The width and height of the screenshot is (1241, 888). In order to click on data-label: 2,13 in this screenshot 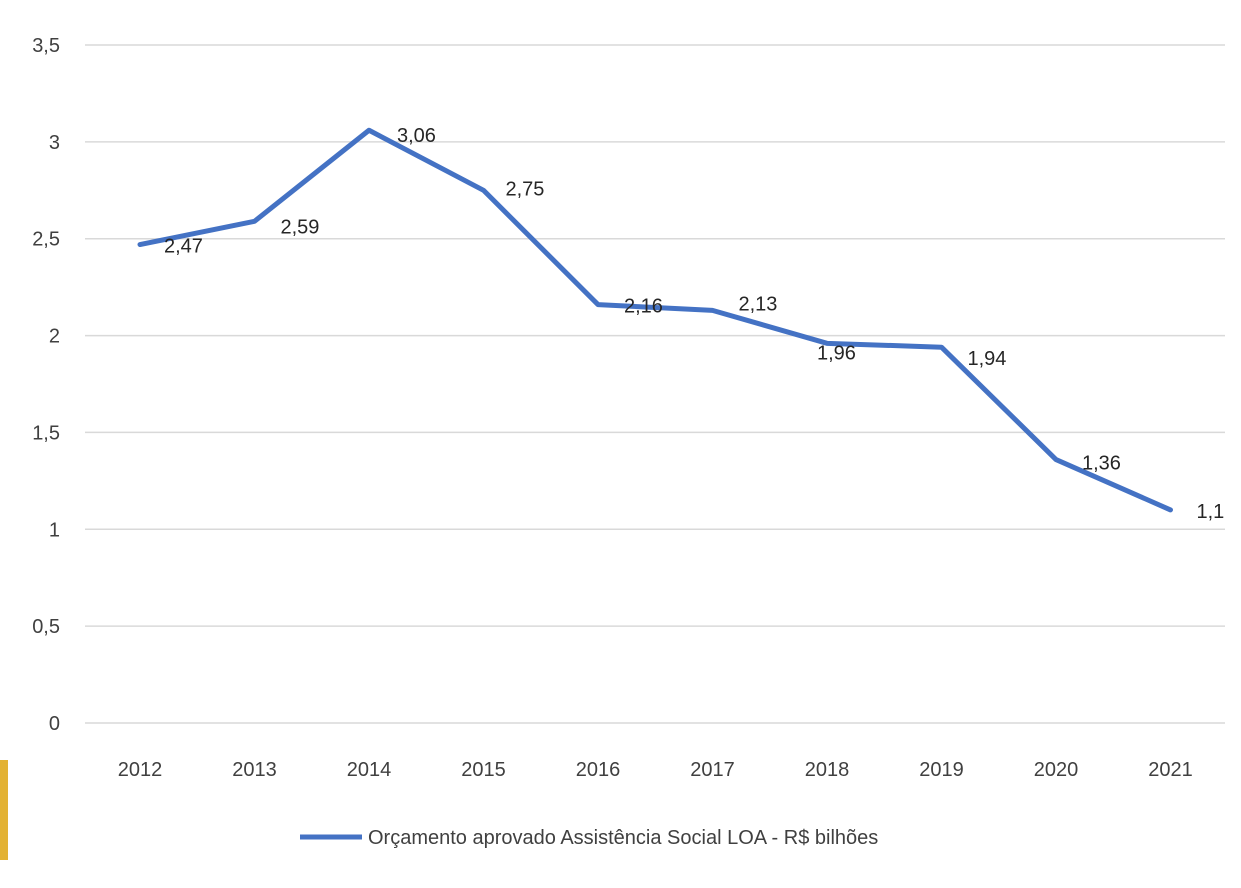, I will do `click(758, 304)`.